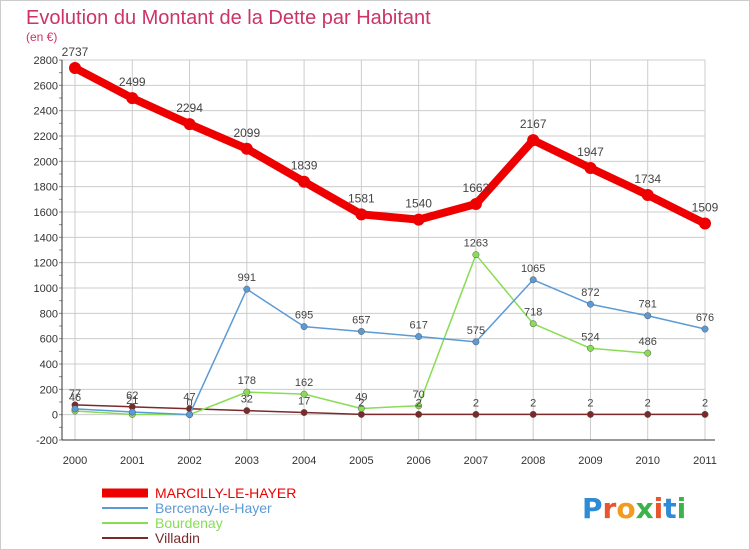 The height and width of the screenshot is (550, 750). I want to click on data-label: 47, so click(189, 398).